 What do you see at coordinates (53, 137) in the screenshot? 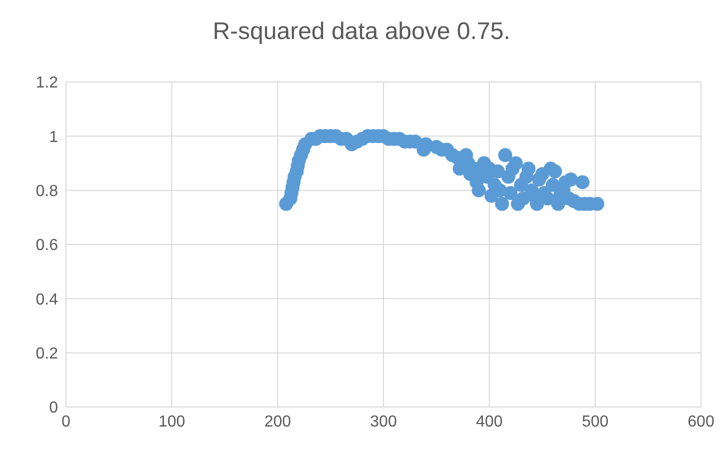
I see `y-tick-label: 1` at bounding box center [53, 137].